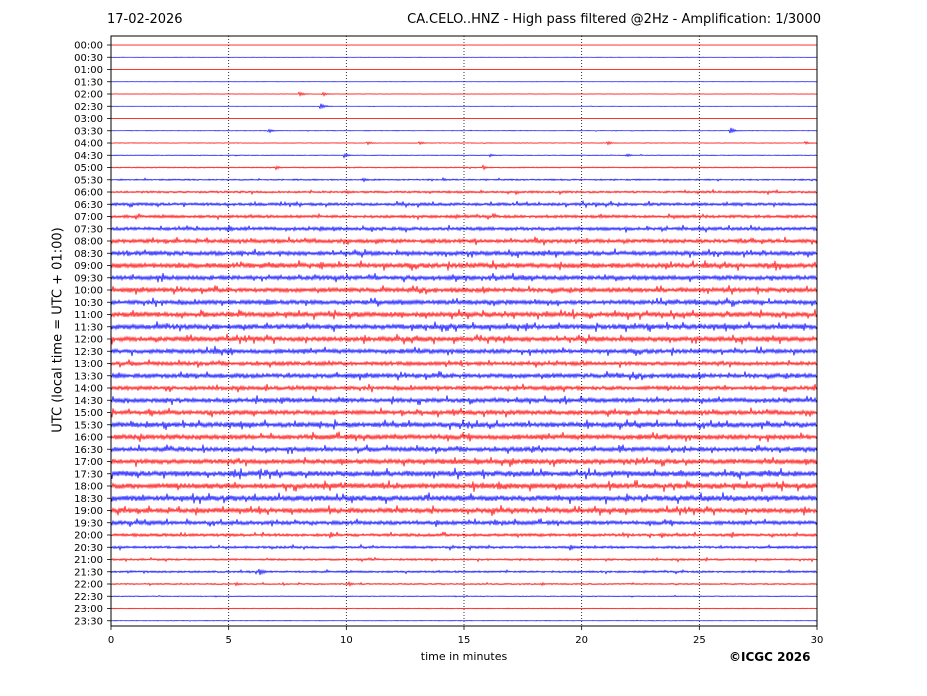 The width and height of the screenshot is (927, 696). What do you see at coordinates (88, 58) in the screenshot?
I see `y-tick-label: 00:30` at bounding box center [88, 58].